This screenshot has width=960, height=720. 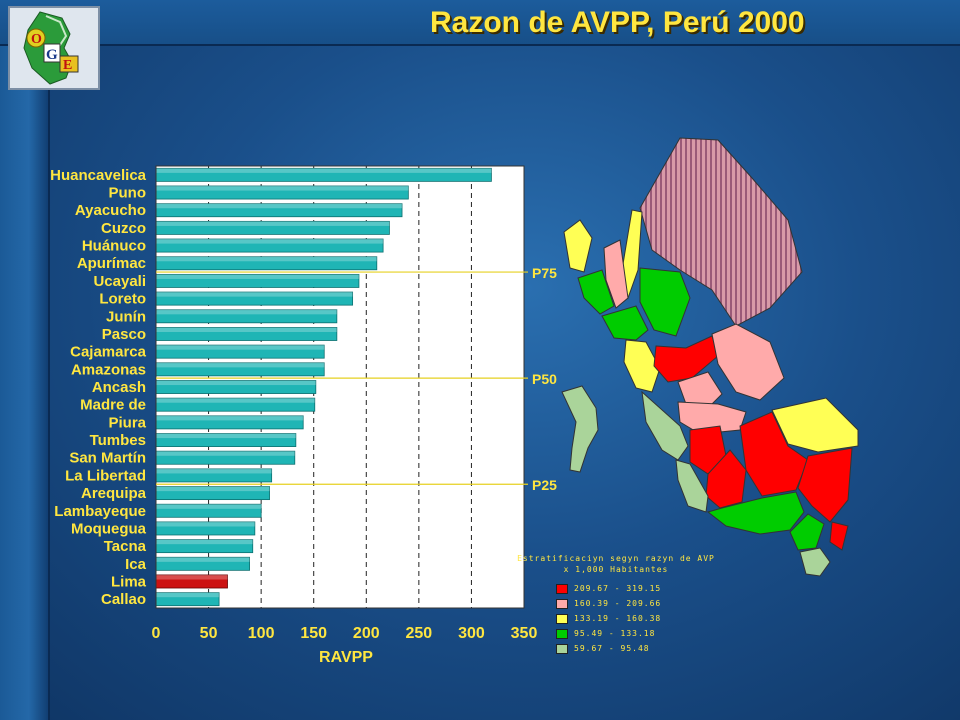 I want to click on category-label: Arequipa, so click(x=114, y=493).